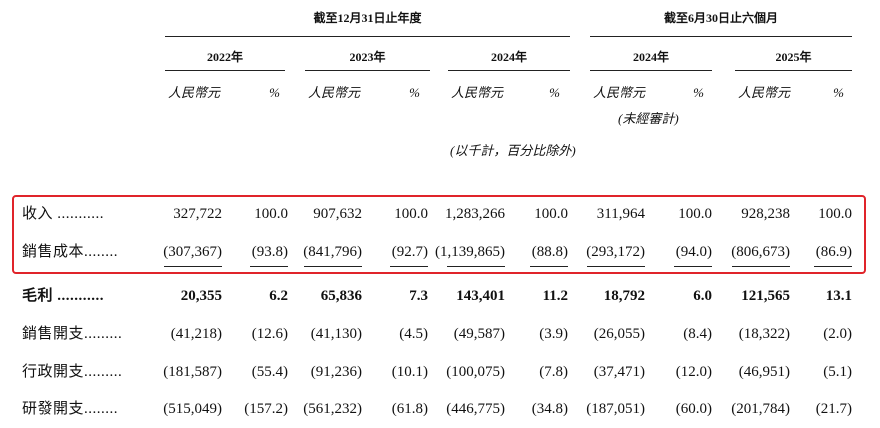 The image size is (880, 428). Describe the element at coordinates (337, 214) in the screenshot. I see `cell: 907,632` at that location.